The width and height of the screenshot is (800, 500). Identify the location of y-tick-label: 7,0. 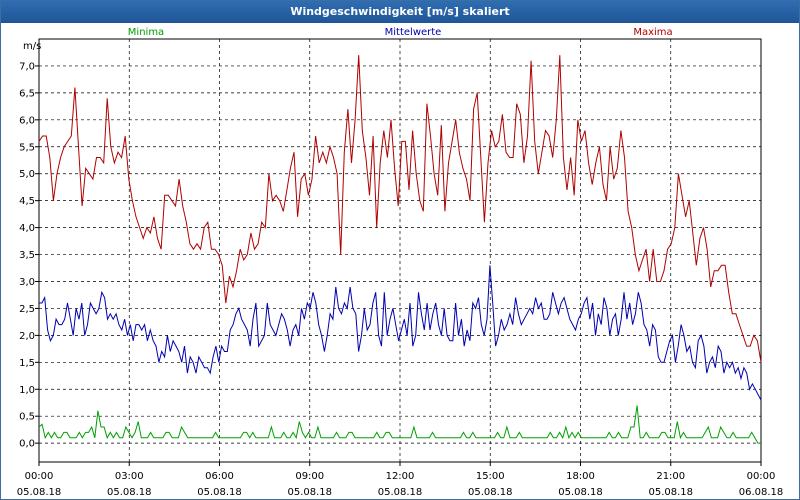
(27, 66).